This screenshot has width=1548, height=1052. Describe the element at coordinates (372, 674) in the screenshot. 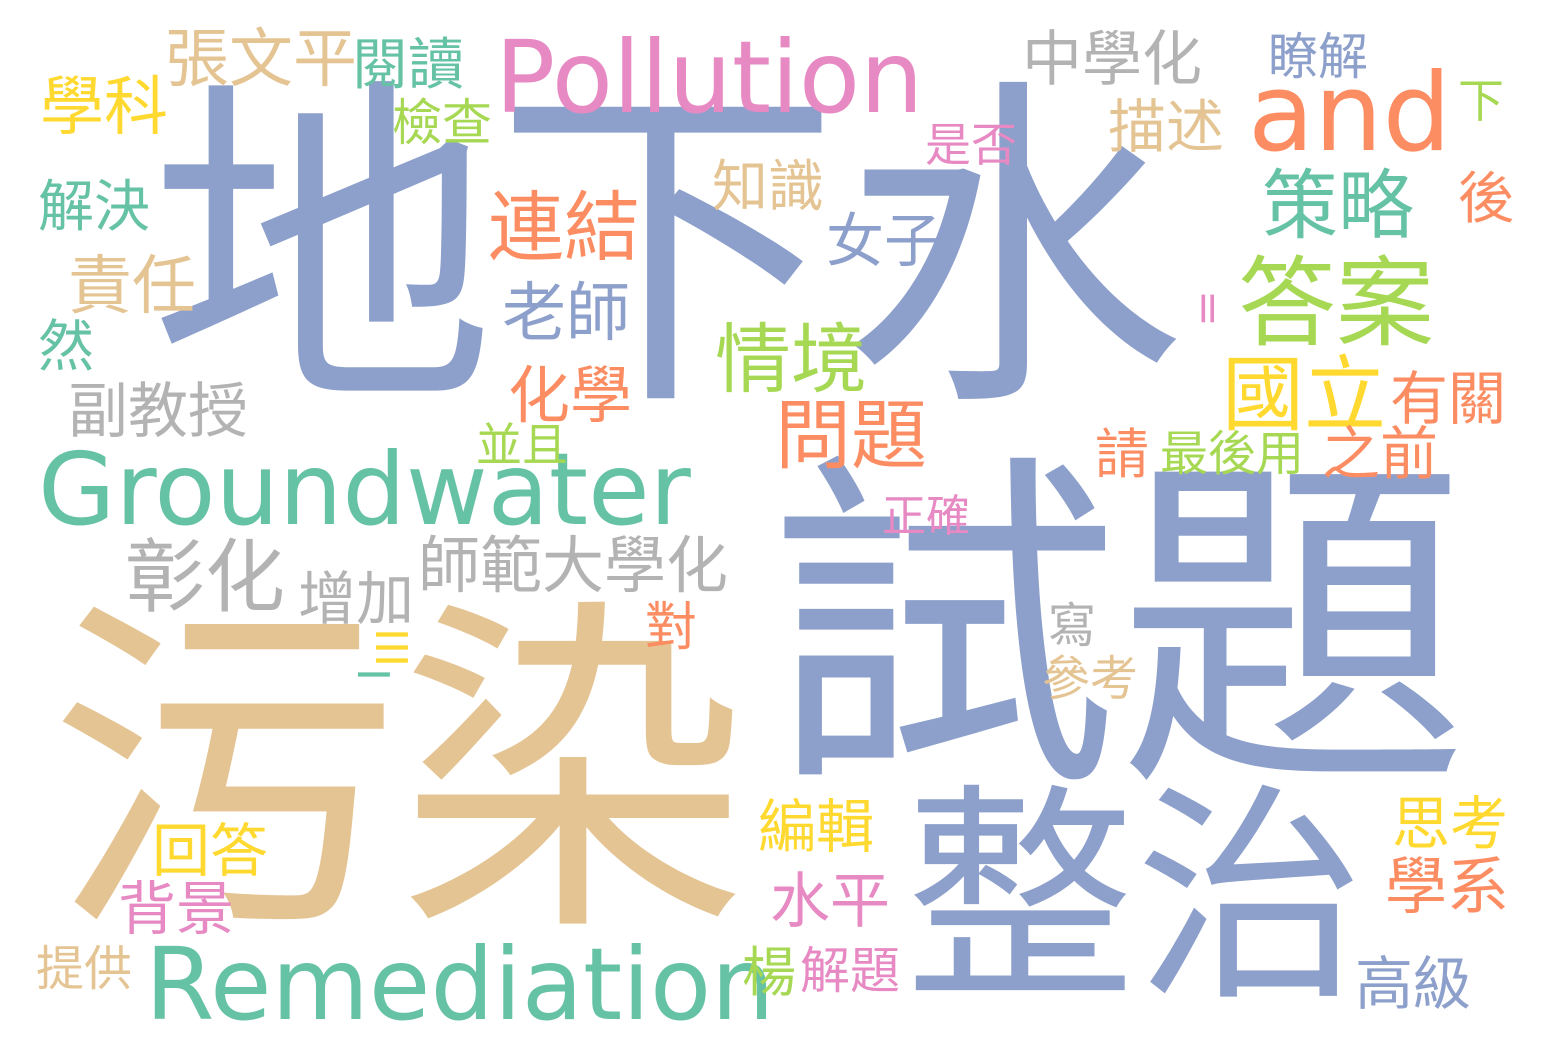

I see `word-roman-one: I` at that location.